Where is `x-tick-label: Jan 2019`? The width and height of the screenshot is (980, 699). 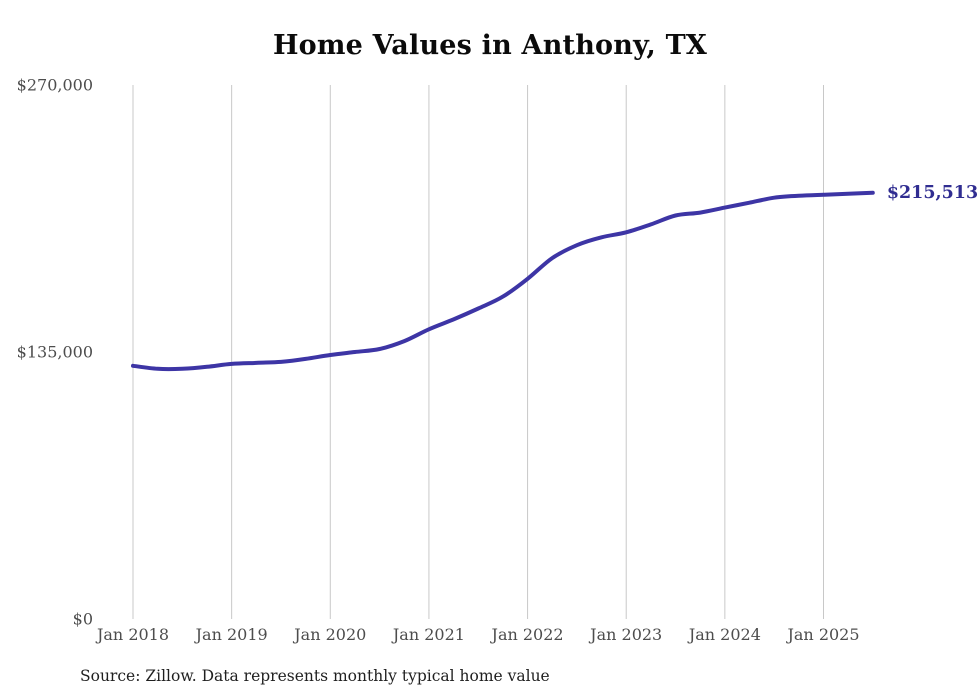 x-tick-label: Jan 2019 is located at coordinates (231, 634).